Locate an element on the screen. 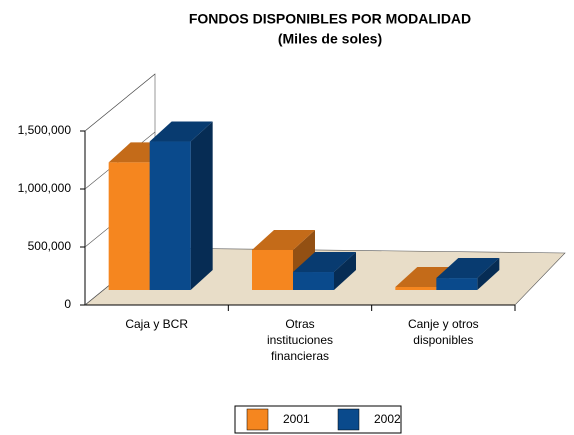  y-tick-label: 500,000 is located at coordinates (50, 246).